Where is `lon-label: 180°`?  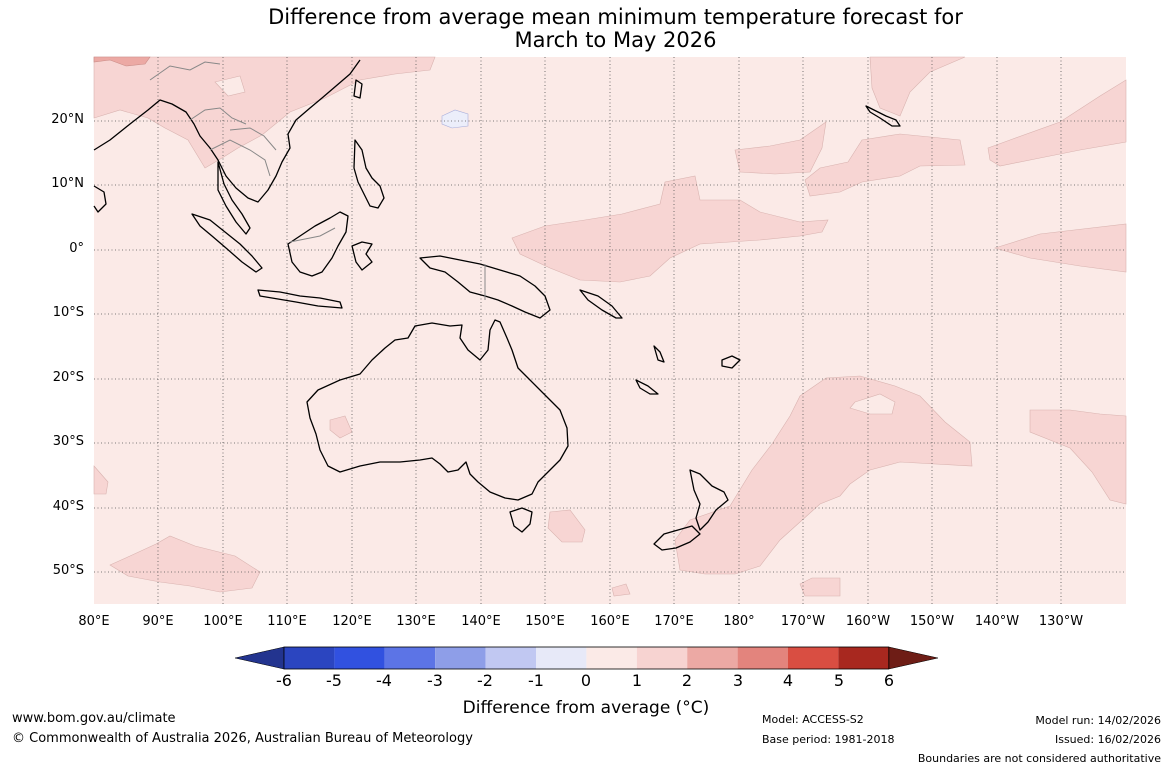
lon-label: 180° is located at coordinates (739, 621).